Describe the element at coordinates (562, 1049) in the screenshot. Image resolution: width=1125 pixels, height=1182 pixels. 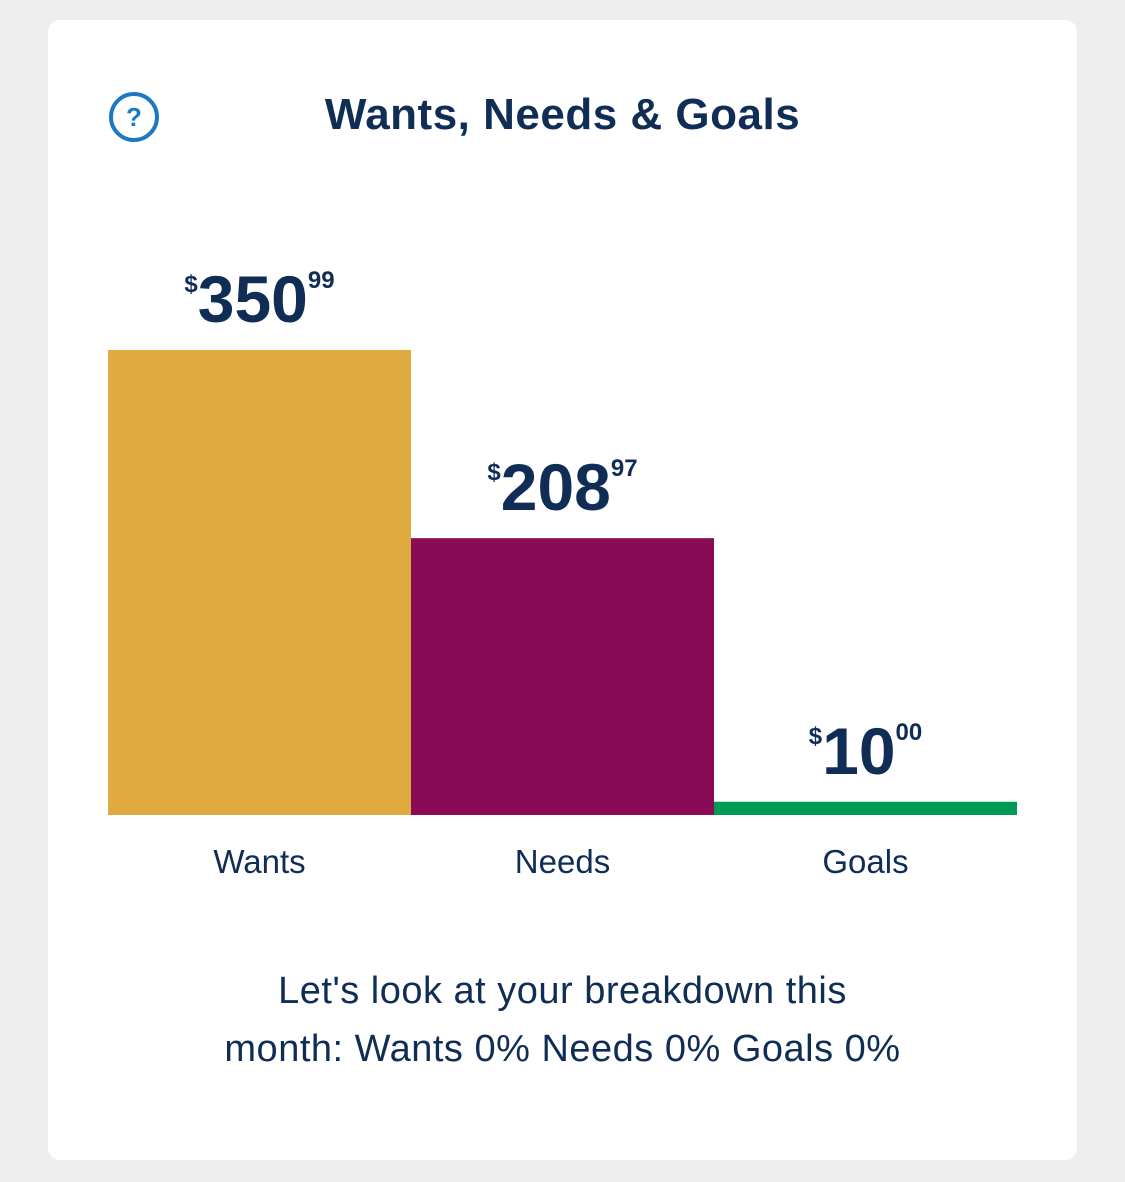
I see `summary-line-2: month: Wants 0% Needs 0% Goals 0%` at that location.